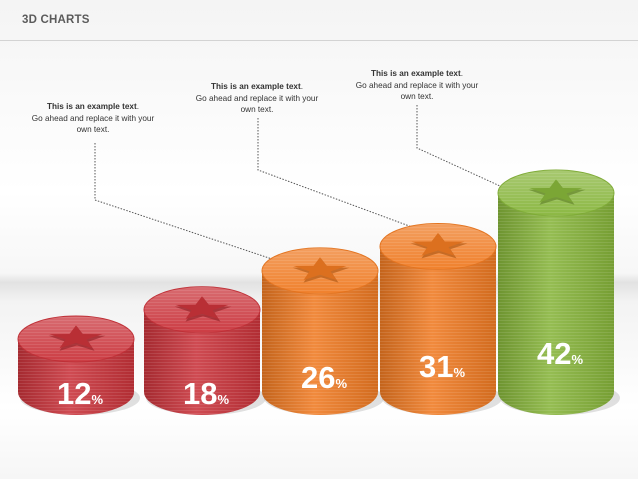  I want to click on bar-value-label: 26%, so click(324, 377).